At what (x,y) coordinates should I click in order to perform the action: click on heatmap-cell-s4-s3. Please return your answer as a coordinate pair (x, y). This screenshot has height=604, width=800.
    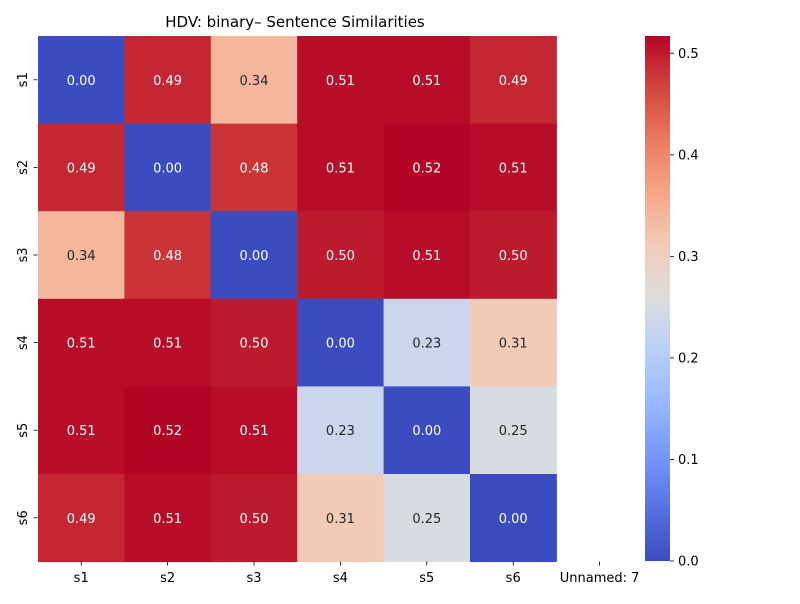
    Looking at the image, I should click on (254, 342).